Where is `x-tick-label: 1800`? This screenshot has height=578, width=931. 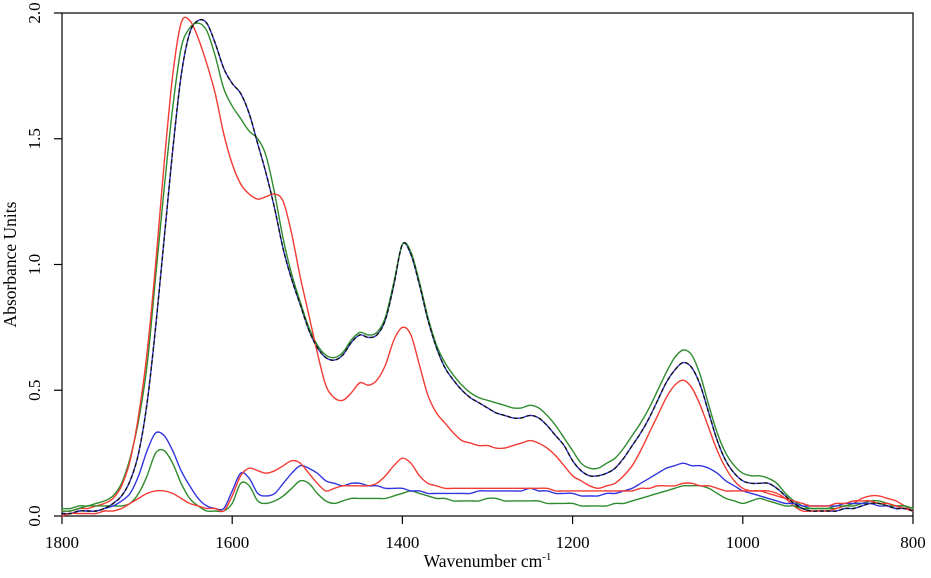 x-tick-label: 1800 is located at coordinates (62, 542).